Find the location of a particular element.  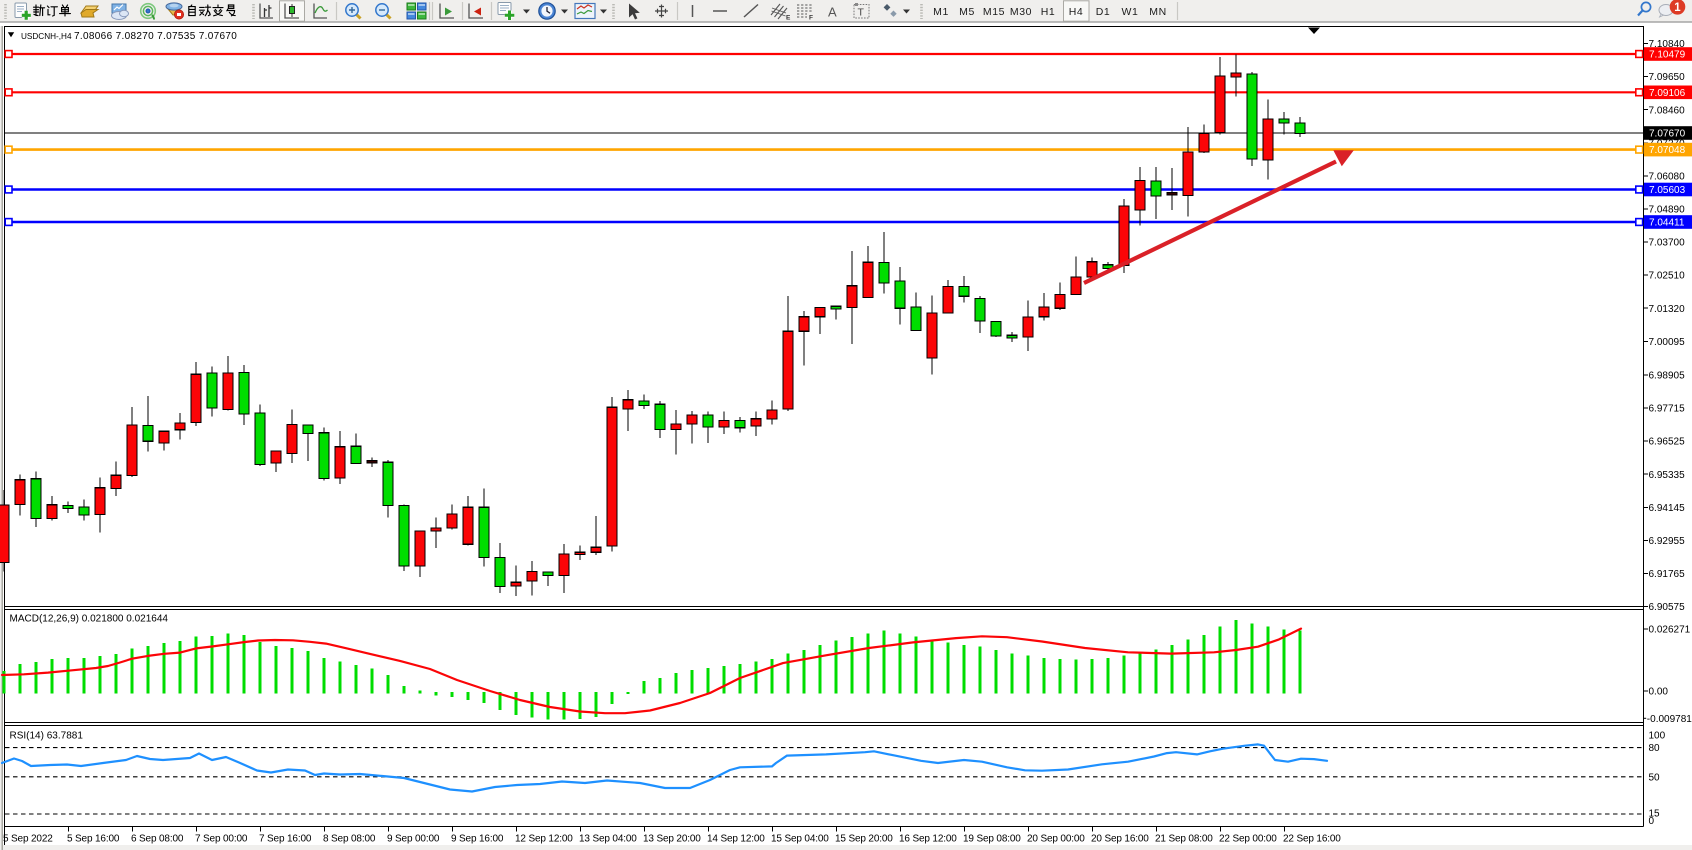

svg-text: 22 Sep 16:00 is located at coordinates (1312, 839).